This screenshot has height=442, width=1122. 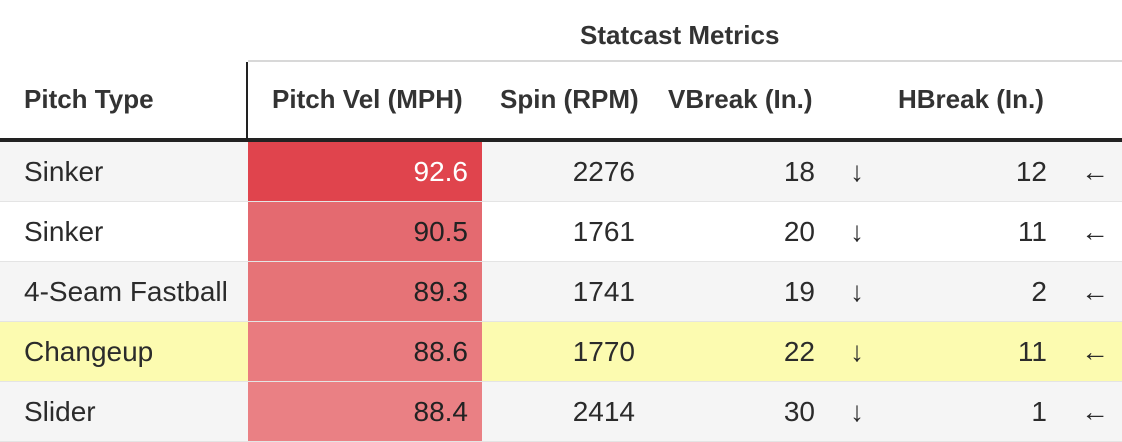 What do you see at coordinates (126, 291) in the screenshot?
I see `pitch-type-cell: 4-Seam Fastball` at bounding box center [126, 291].